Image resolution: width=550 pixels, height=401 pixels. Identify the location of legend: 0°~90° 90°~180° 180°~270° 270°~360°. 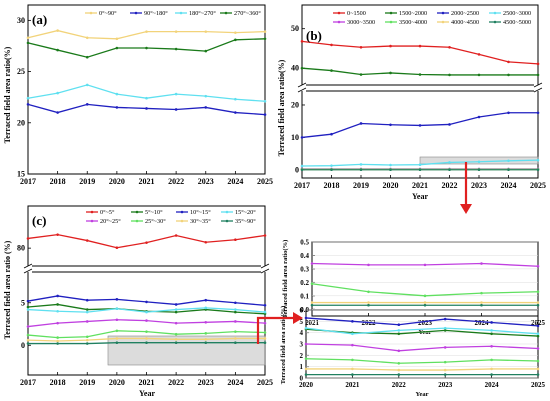
(173, 13).